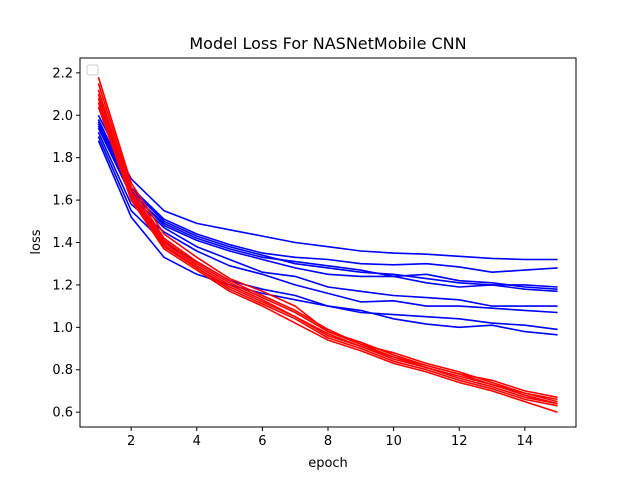  What do you see at coordinates (62, 73) in the screenshot?
I see `y-tick-label: 2.2` at bounding box center [62, 73].